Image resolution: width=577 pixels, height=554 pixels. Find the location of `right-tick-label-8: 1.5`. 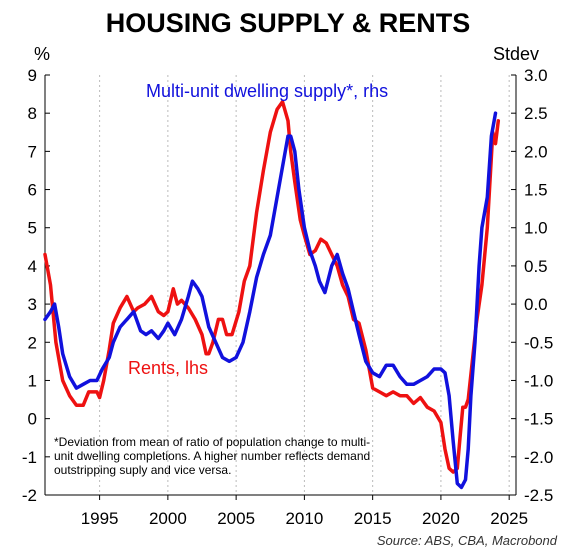

right-tick-label-8: 1.5 is located at coordinates (536, 190).